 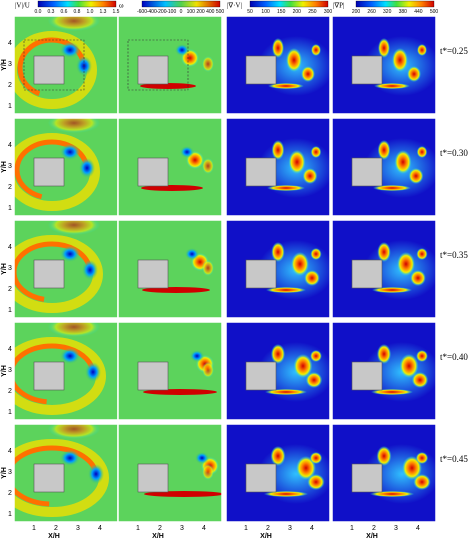 I want to click on colorbar-label: ω, so click(x=121, y=6).